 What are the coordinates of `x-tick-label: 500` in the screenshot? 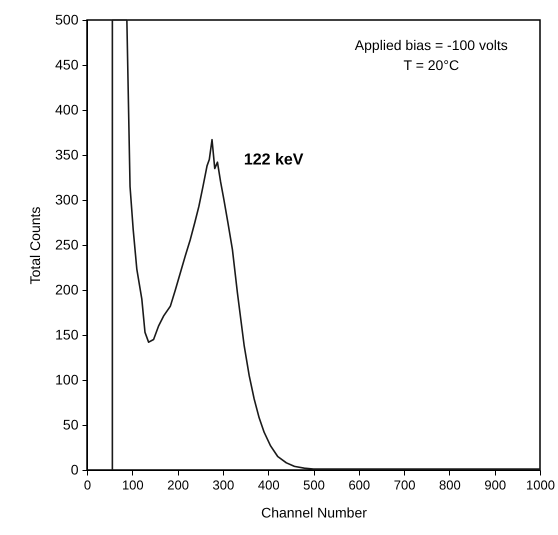 It's located at (314, 485).